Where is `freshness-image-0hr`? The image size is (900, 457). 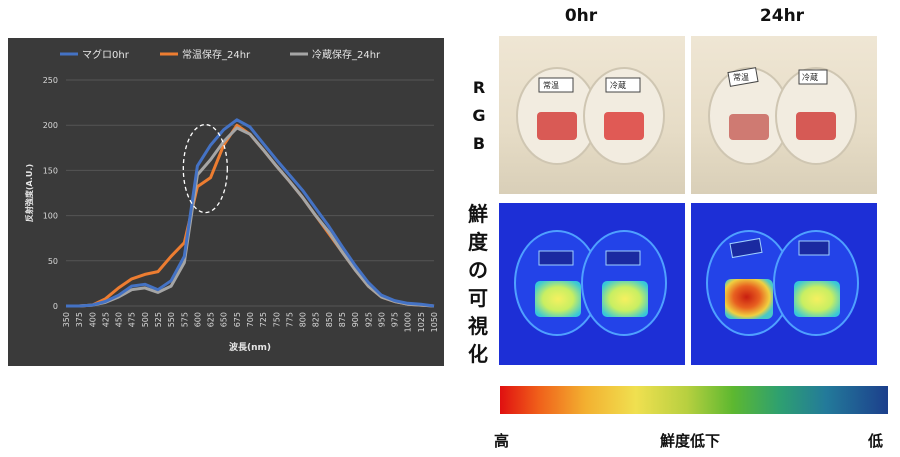 freshness-image-0hr is located at coordinates (592, 284).